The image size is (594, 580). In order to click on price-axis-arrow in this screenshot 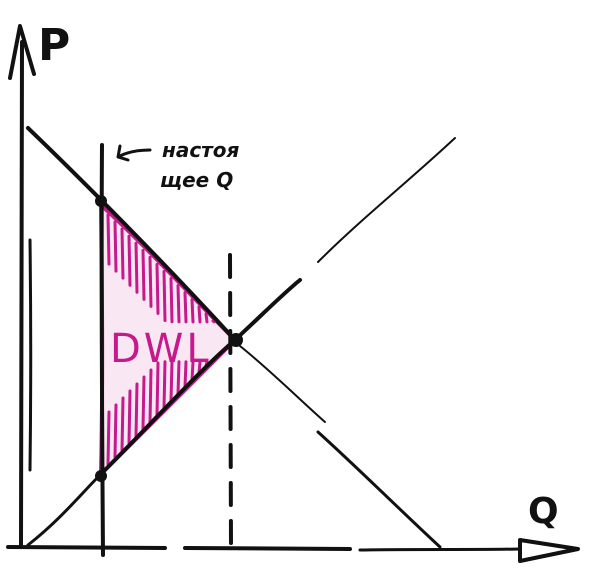, I will do `click(22, 52)`.